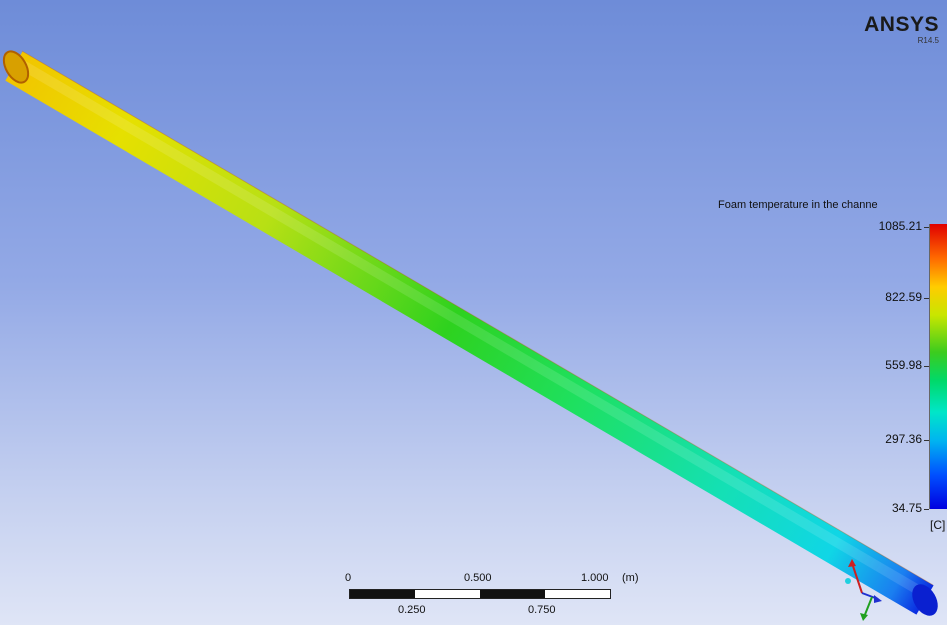 The width and height of the screenshot is (947, 625). Describe the element at coordinates (901, 24) in the screenshot. I see `brand-name: ANSYS` at that location.